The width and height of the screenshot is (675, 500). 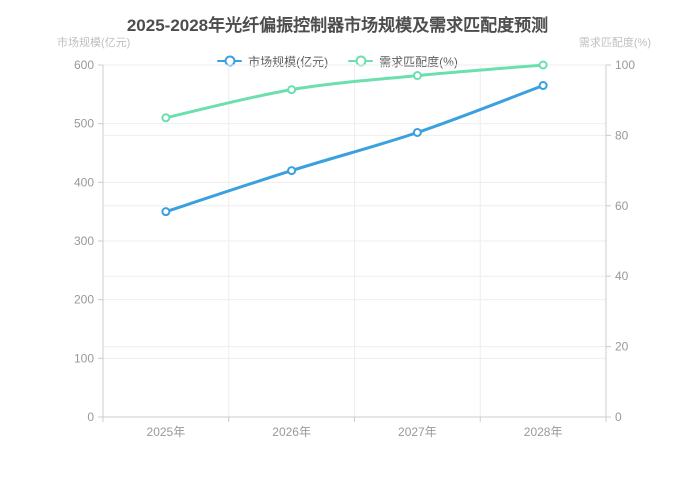 I want to click on right-axis-tick-label: 0, so click(x=618, y=417).